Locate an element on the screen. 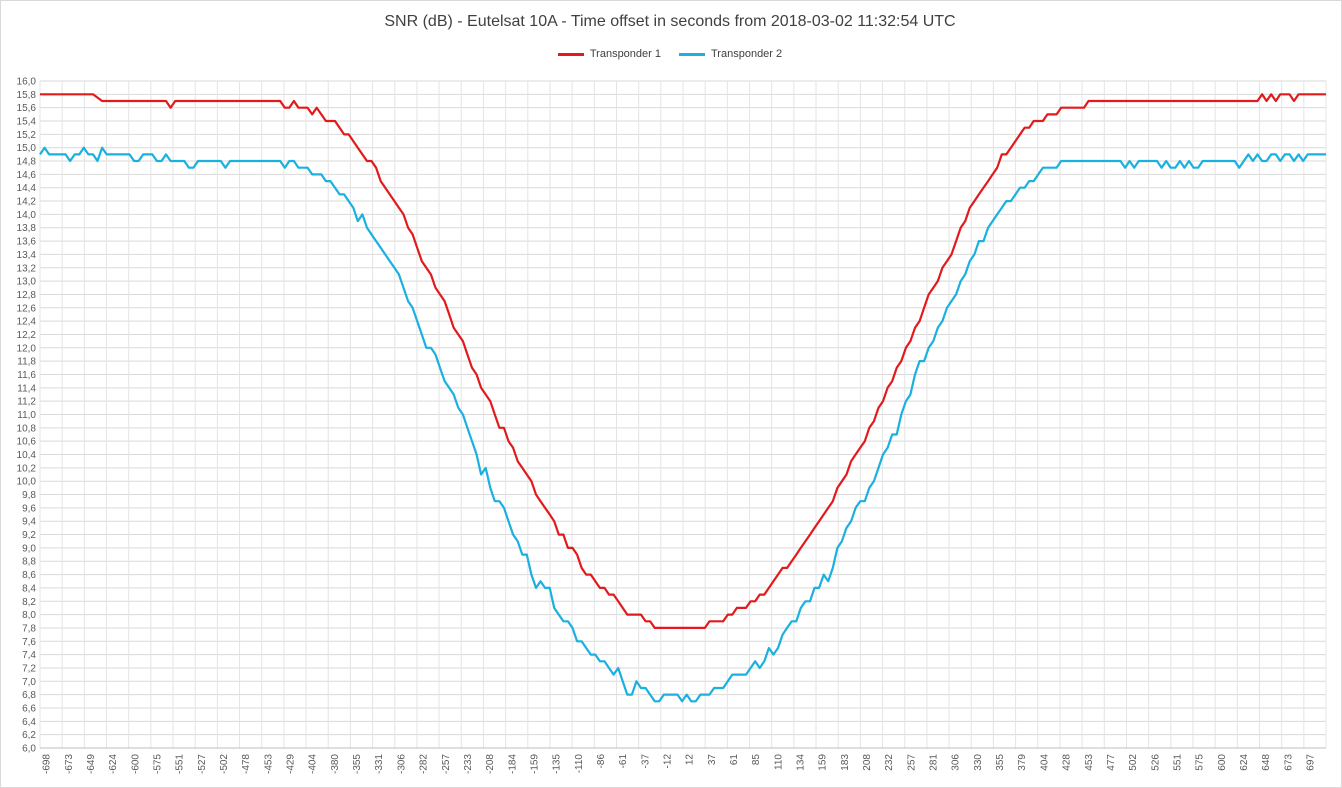 The width and height of the screenshot is (1342, 788). x-tick-label: -649 is located at coordinates (91, 764).